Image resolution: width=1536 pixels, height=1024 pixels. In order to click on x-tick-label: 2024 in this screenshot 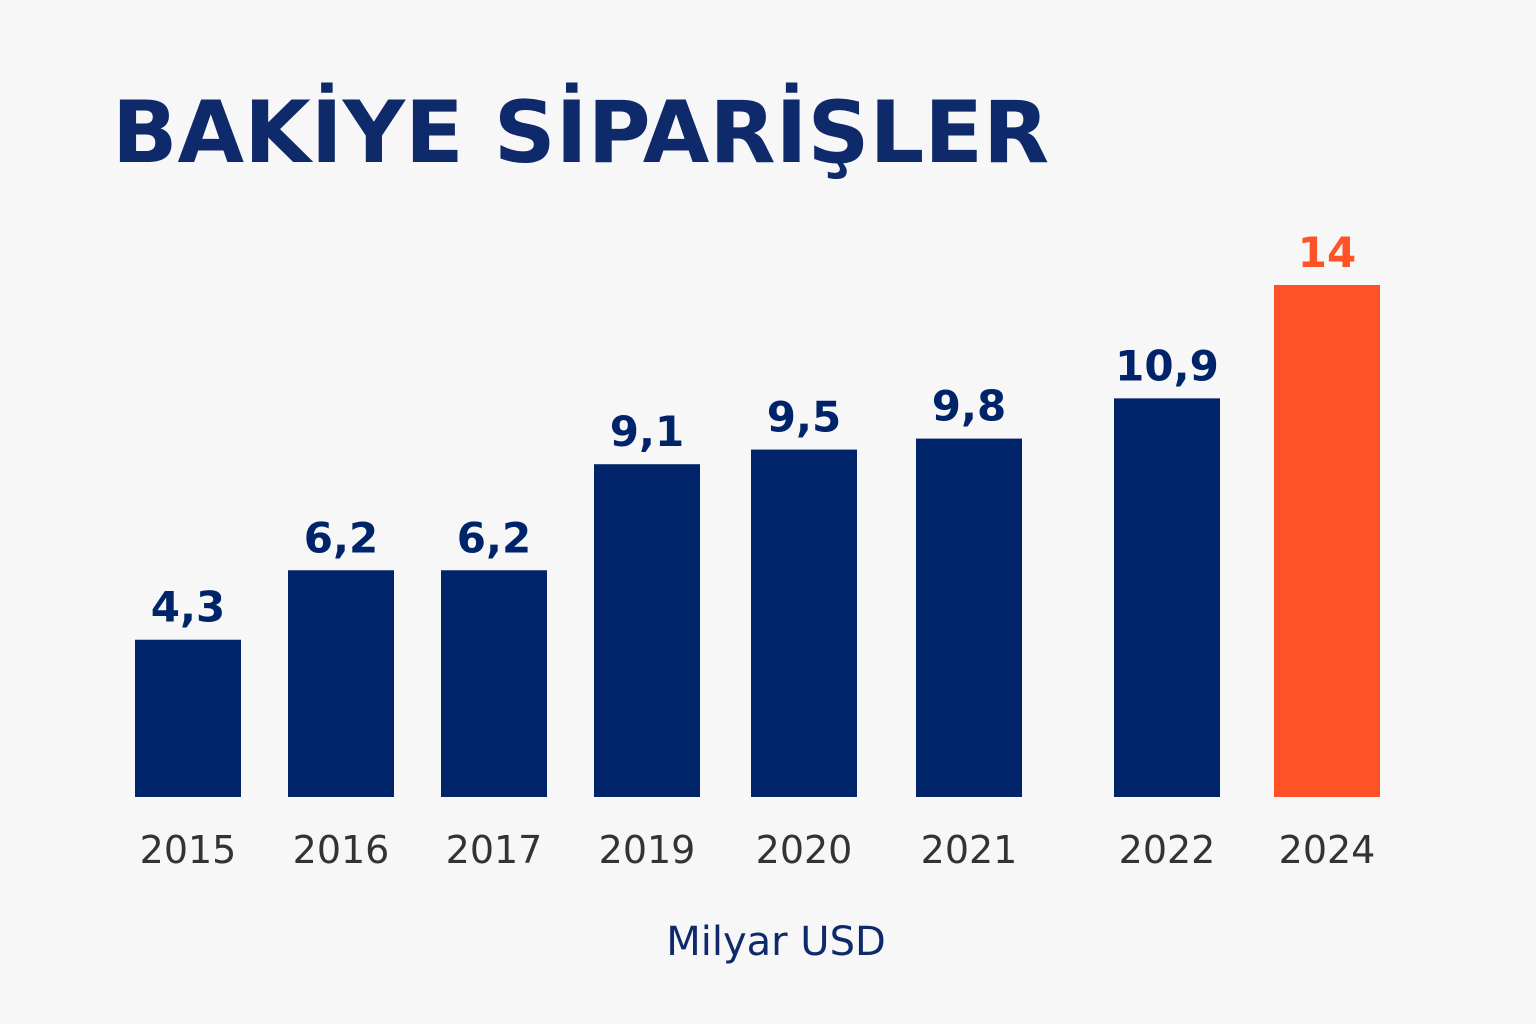, I will do `click(1327, 850)`.